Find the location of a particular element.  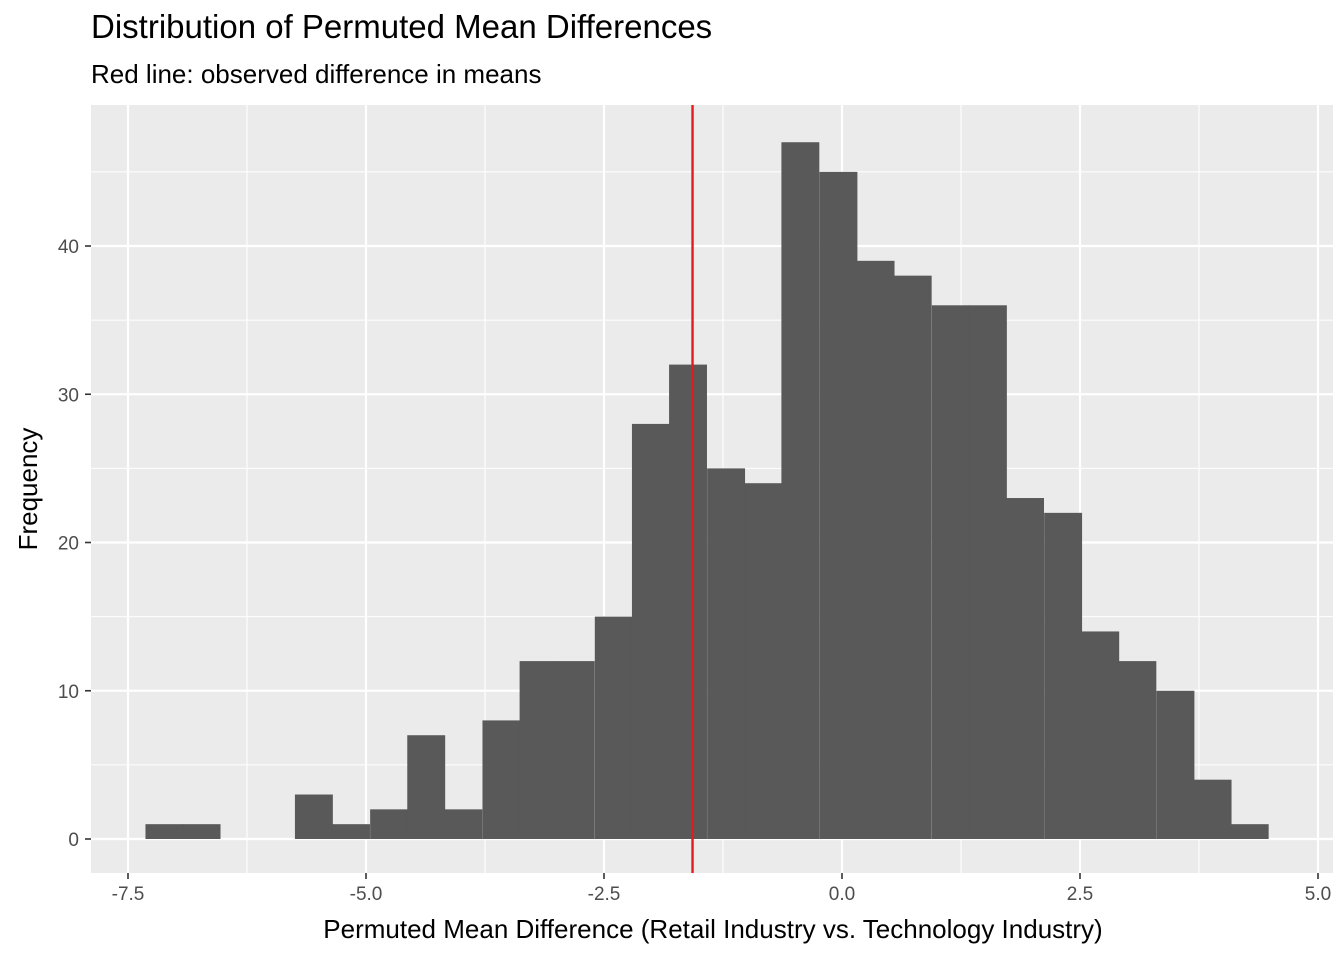

y-tick-label: 20 is located at coordinates (68, 544).